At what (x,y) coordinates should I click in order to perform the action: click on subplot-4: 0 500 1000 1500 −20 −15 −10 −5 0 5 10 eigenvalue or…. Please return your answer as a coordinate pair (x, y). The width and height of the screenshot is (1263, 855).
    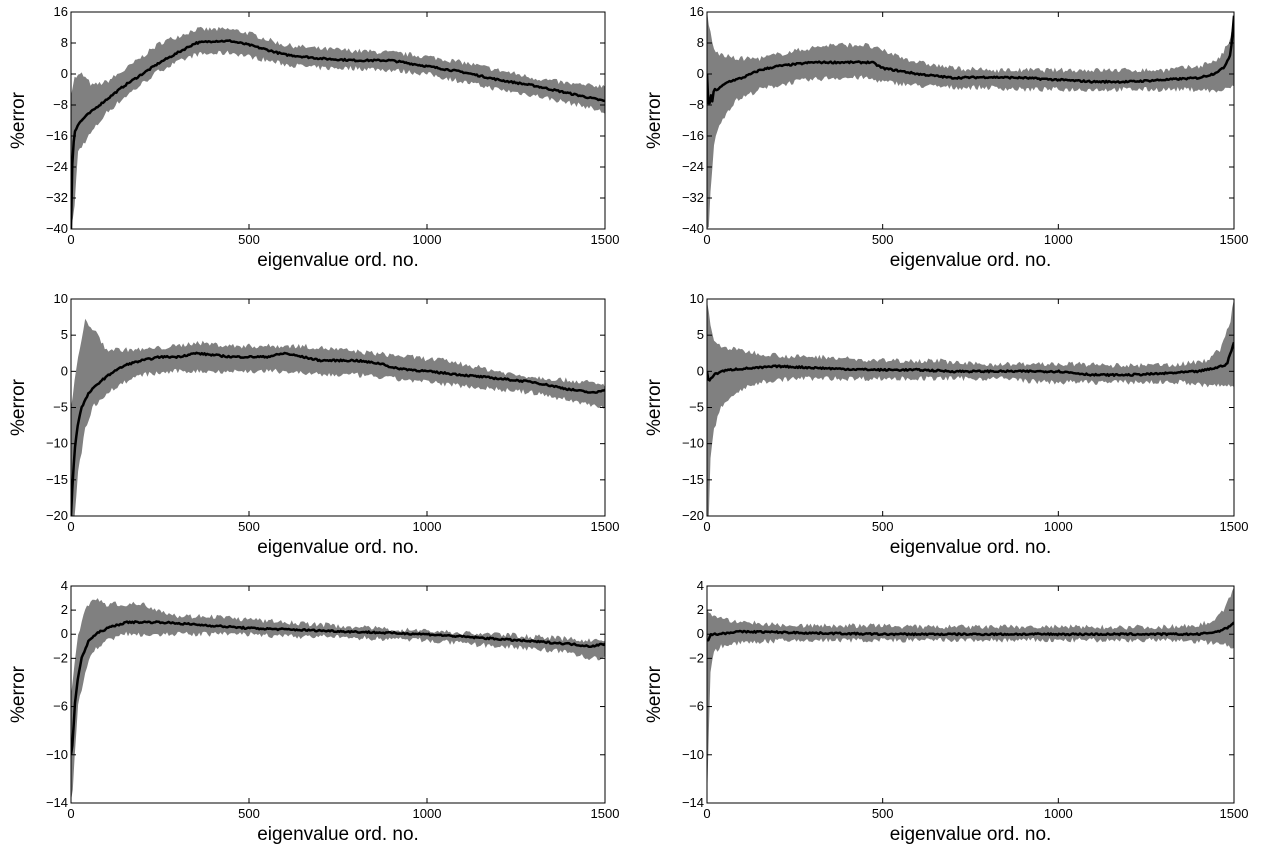
    Looking at the image, I should click on (946, 424).